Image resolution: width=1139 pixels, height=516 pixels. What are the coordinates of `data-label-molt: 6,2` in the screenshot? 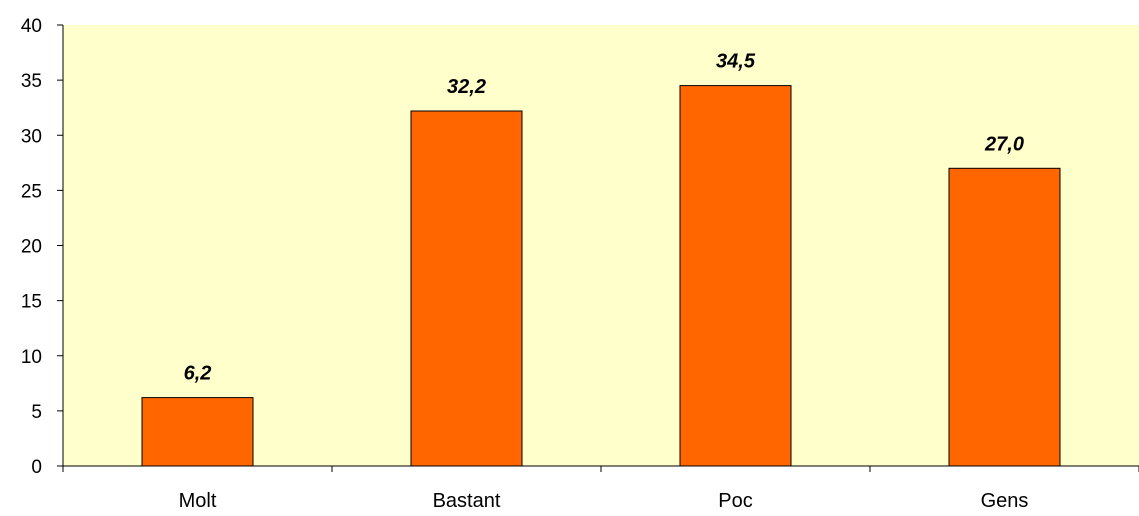 It's located at (198, 374).